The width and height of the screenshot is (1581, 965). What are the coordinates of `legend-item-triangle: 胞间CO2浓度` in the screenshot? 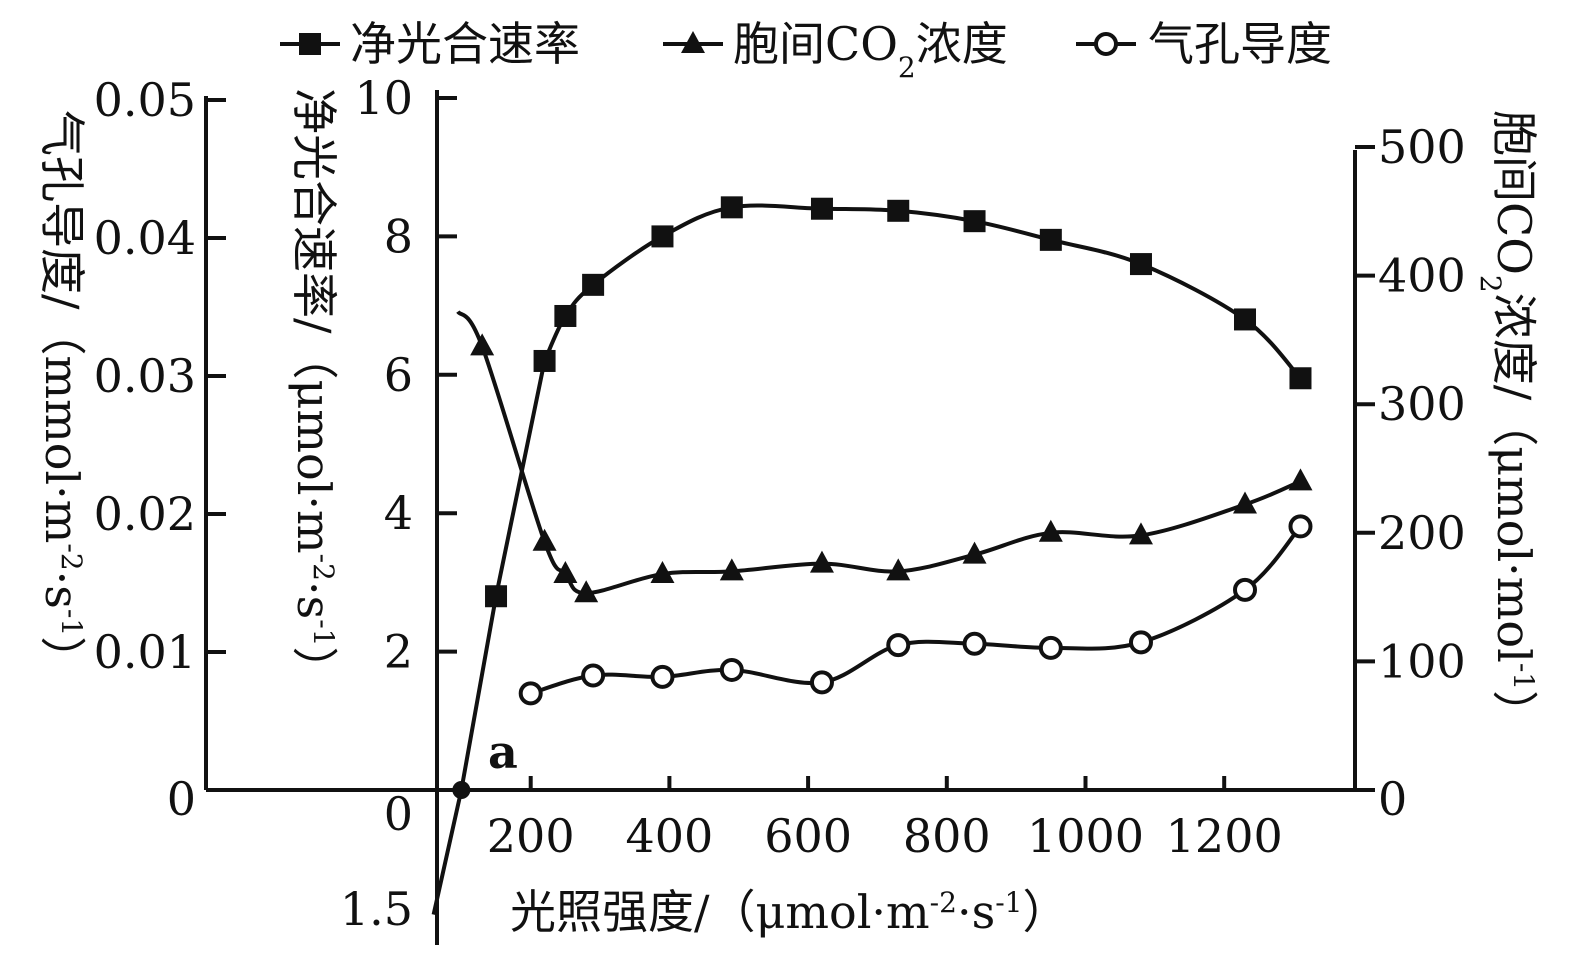 It's located at (835, 50).